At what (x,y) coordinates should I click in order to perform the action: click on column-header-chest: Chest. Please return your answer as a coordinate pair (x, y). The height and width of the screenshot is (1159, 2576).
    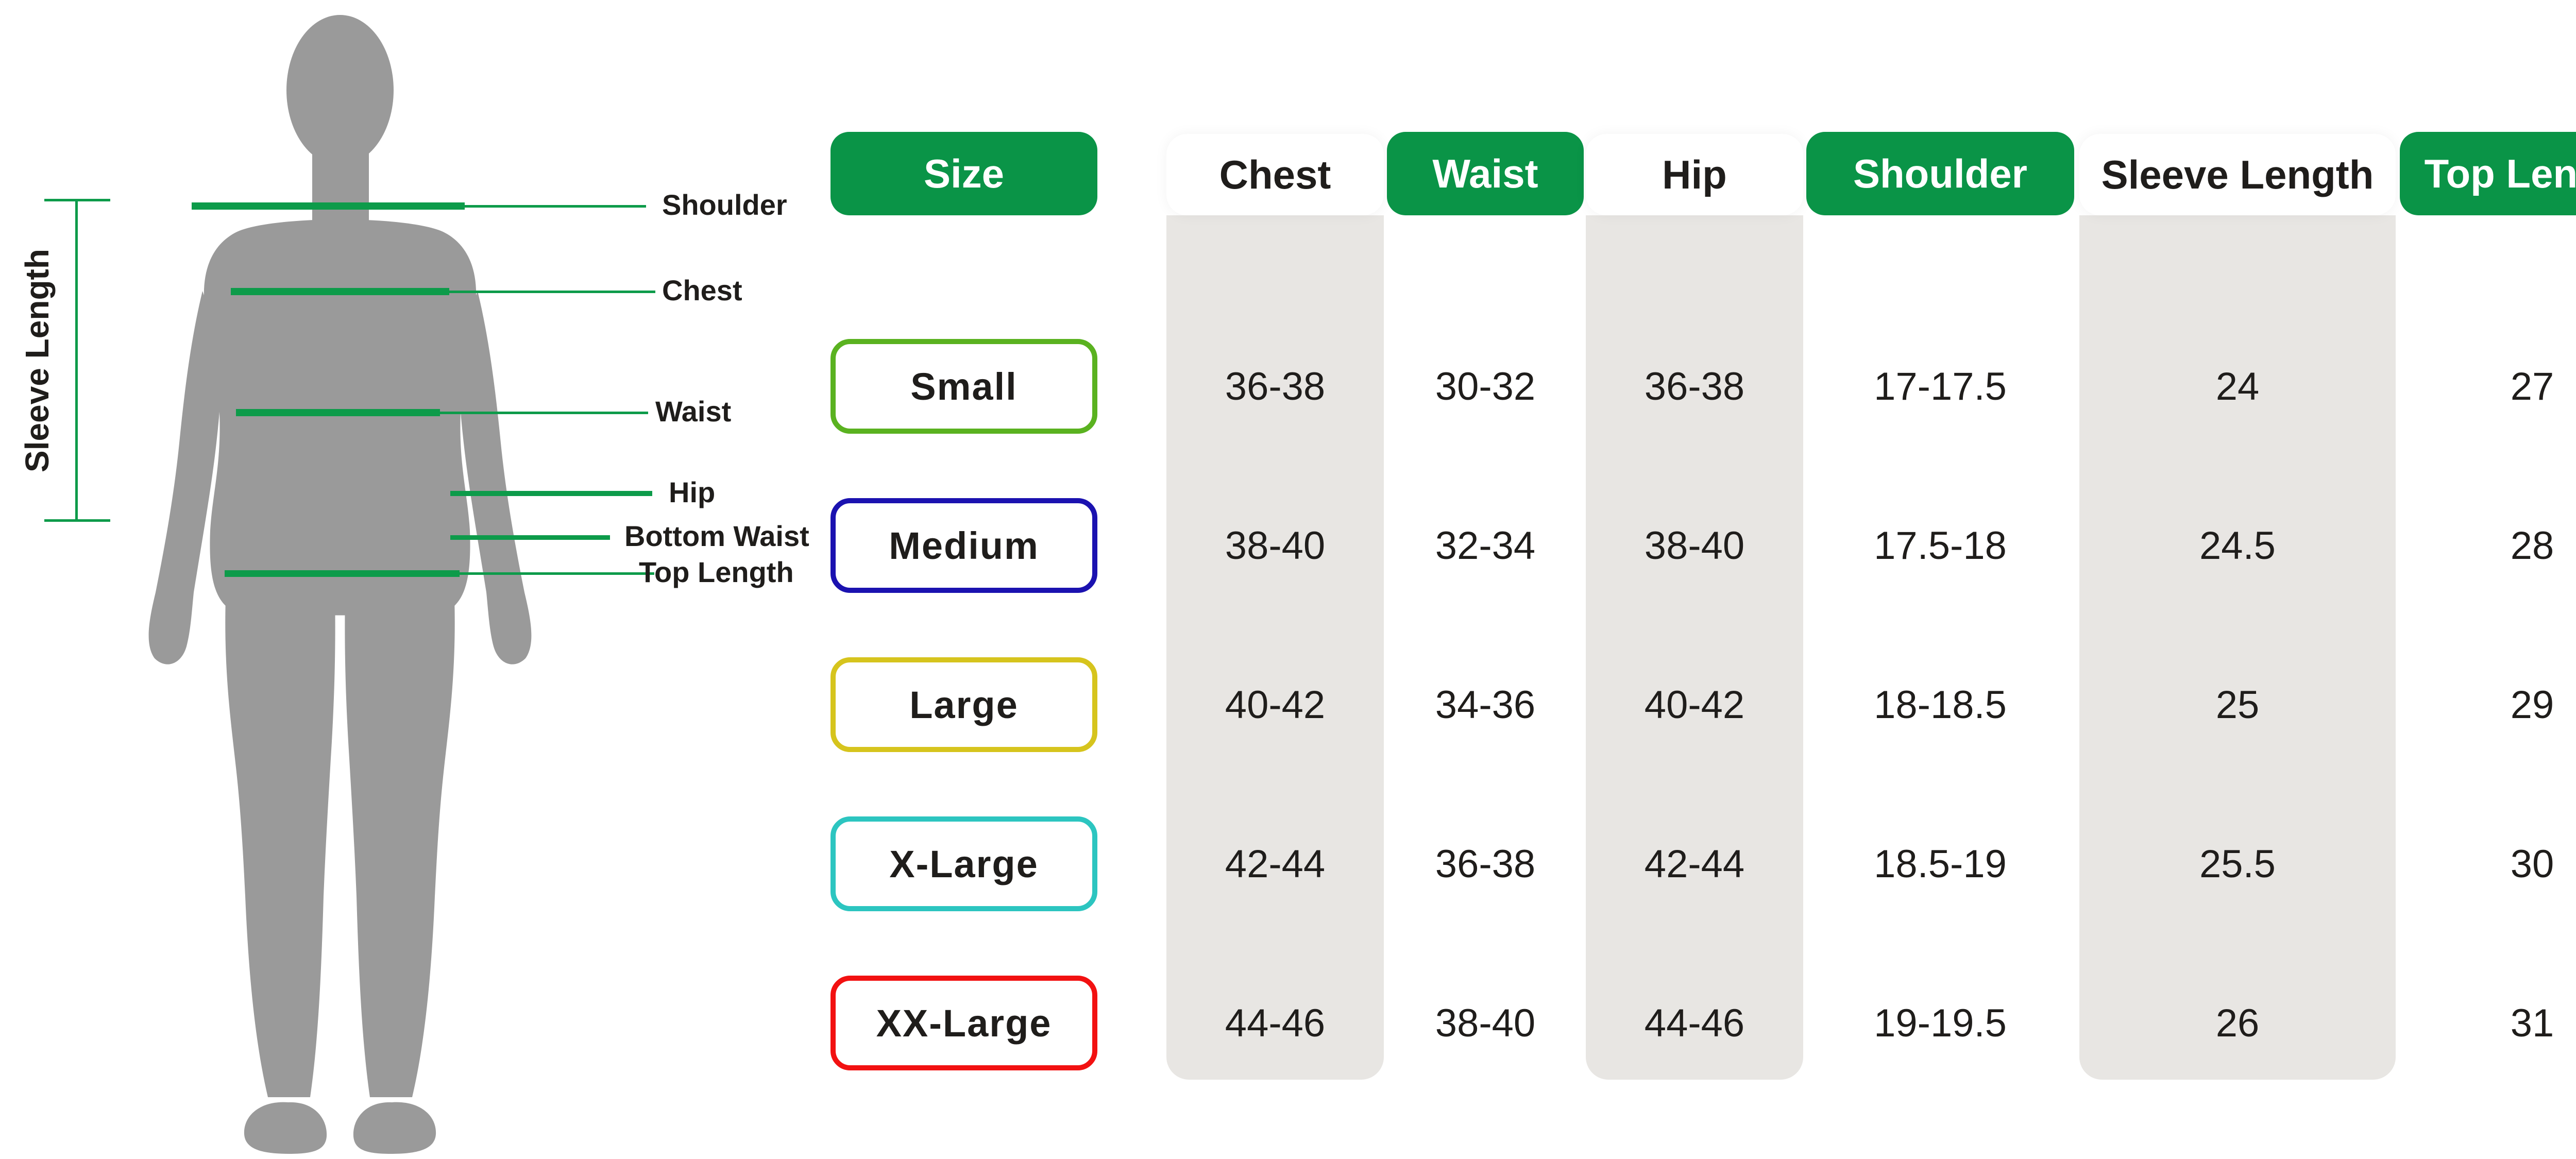
    Looking at the image, I should click on (1275, 174).